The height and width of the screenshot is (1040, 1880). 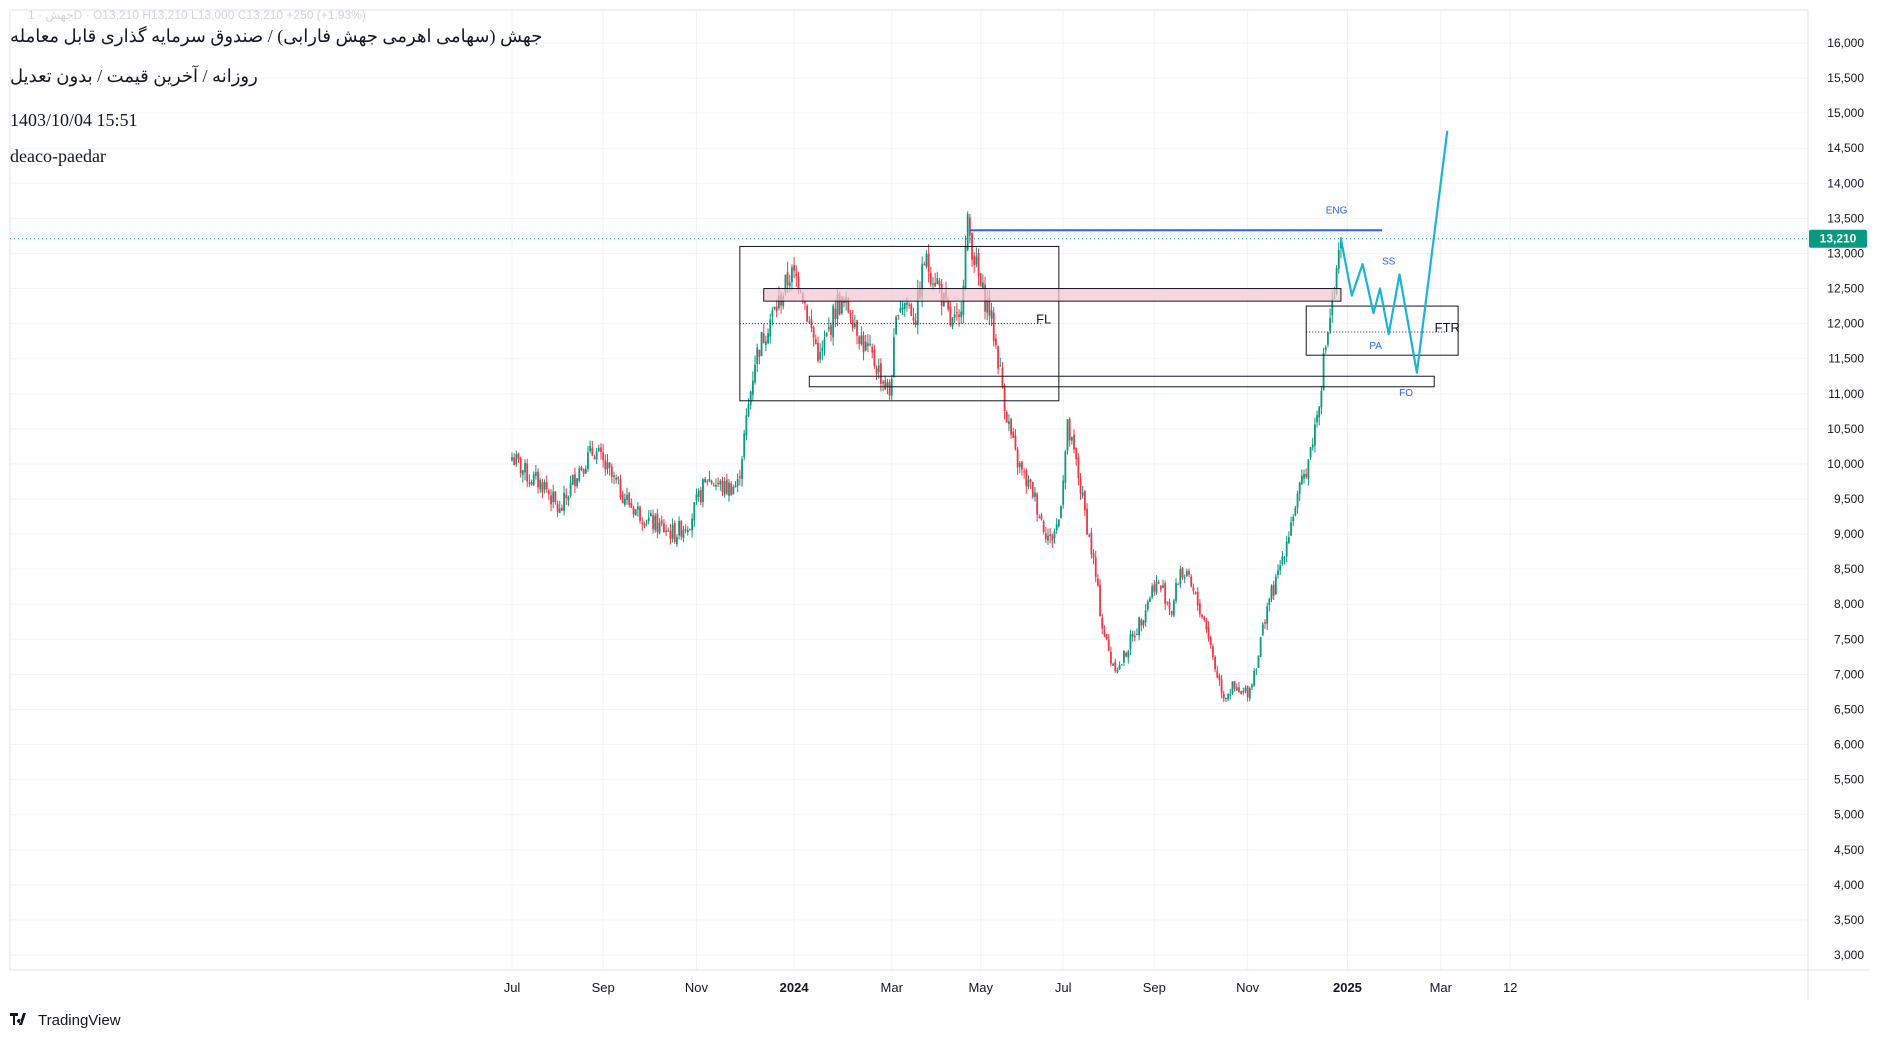 I want to click on price-tick-label: 13,000, so click(x=1845, y=253).